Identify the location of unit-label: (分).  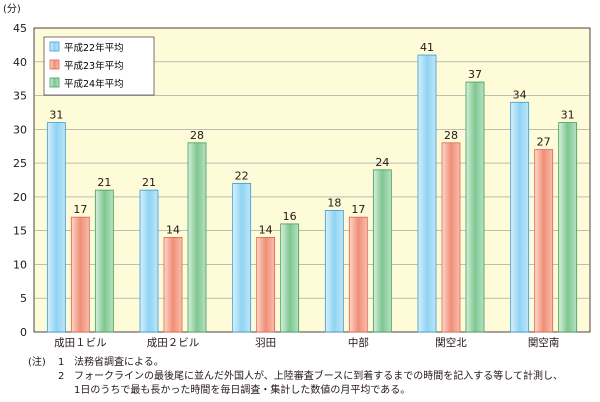
(12, 9).